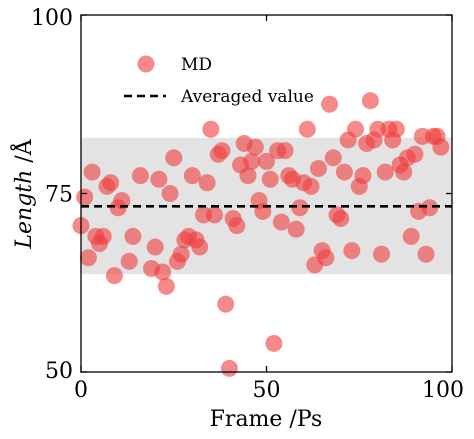 This screenshot has width=474, height=439. Describe the element at coordinates (266, 419) in the screenshot. I see `x-axis-label: Frame /Ps` at that location.